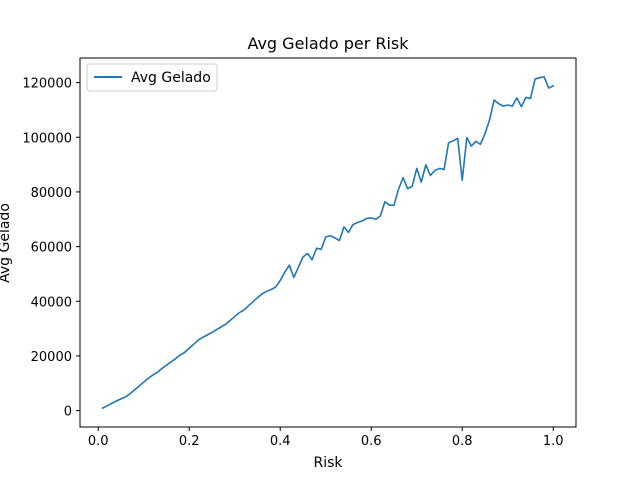  I want to click on y-axis-label: Avg Gelado, so click(6, 243).